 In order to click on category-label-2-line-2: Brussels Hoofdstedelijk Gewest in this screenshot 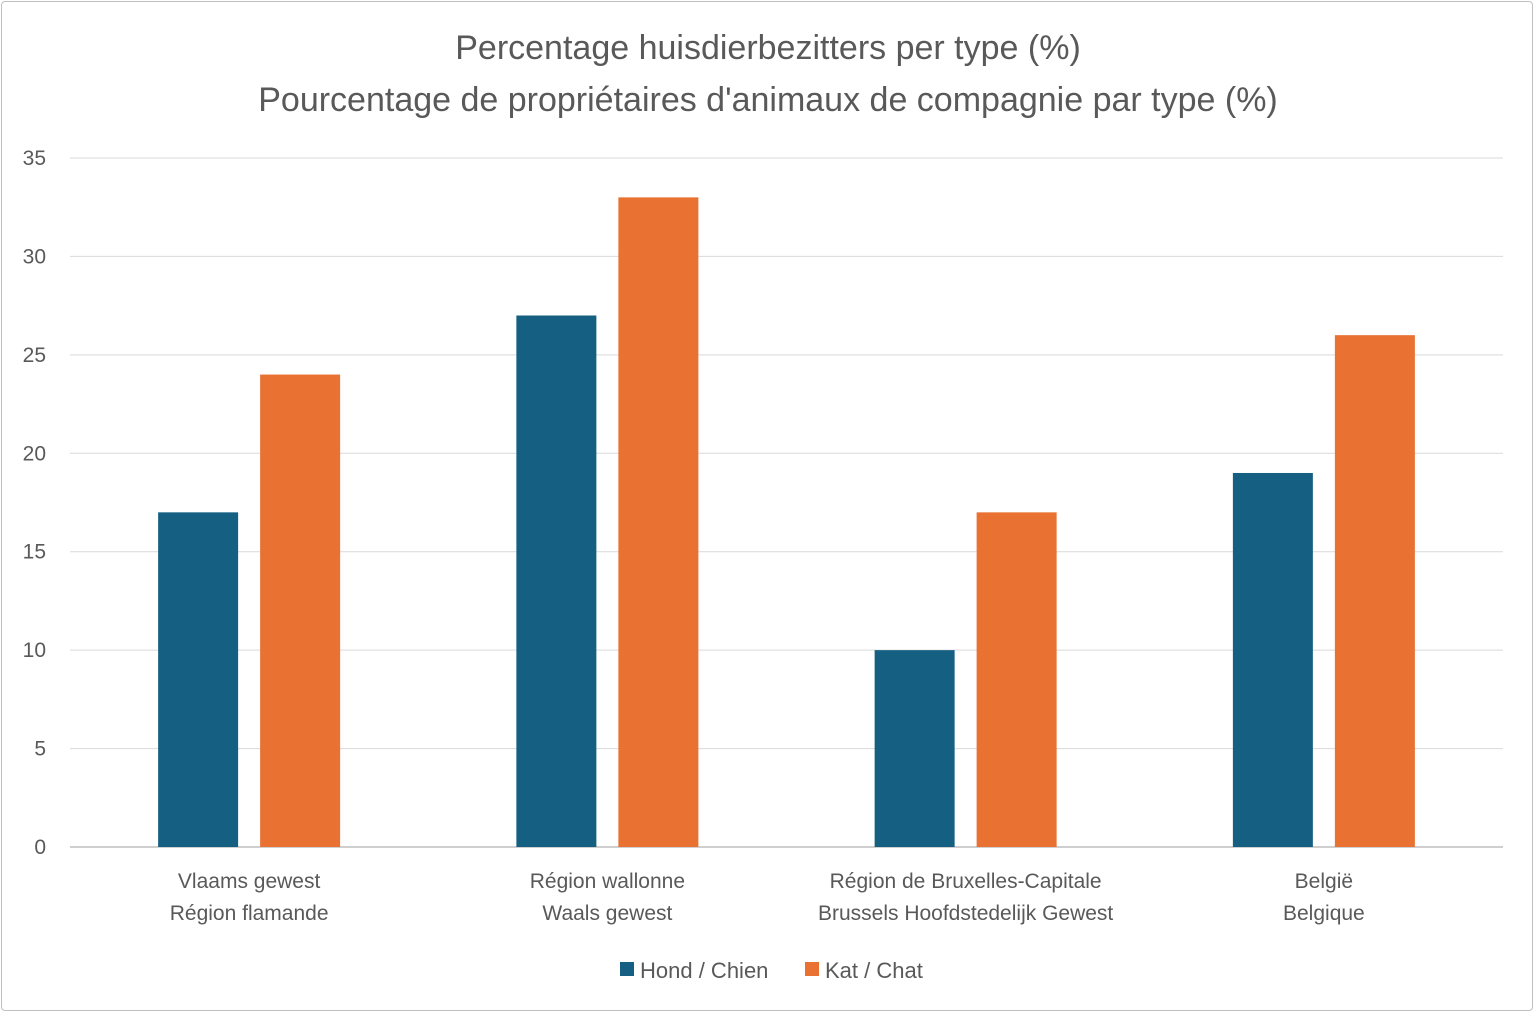, I will do `click(965, 913)`.